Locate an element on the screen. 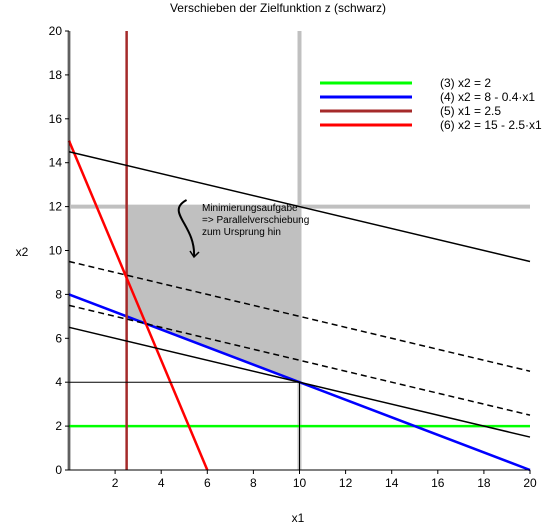 This screenshot has height=531, width=556. y-tick-label-20: 20 is located at coordinates (56, 31).